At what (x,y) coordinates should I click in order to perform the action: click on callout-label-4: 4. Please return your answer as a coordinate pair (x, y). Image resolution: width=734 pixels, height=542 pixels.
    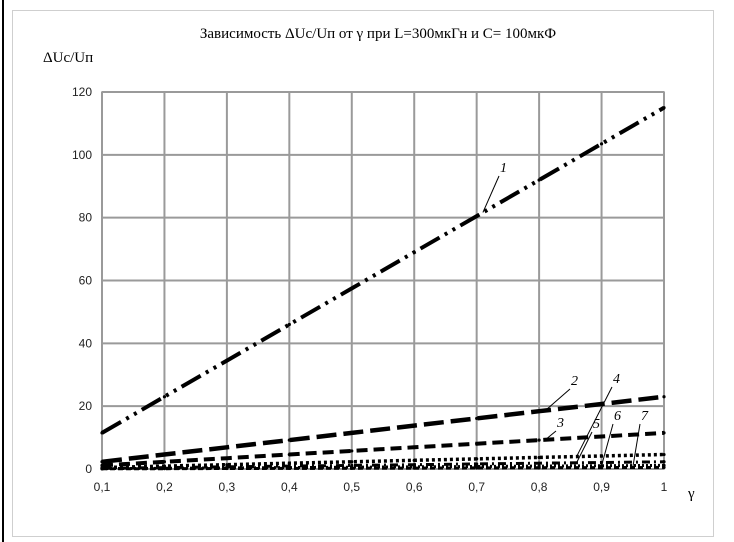
    Looking at the image, I should click on (616, 379).